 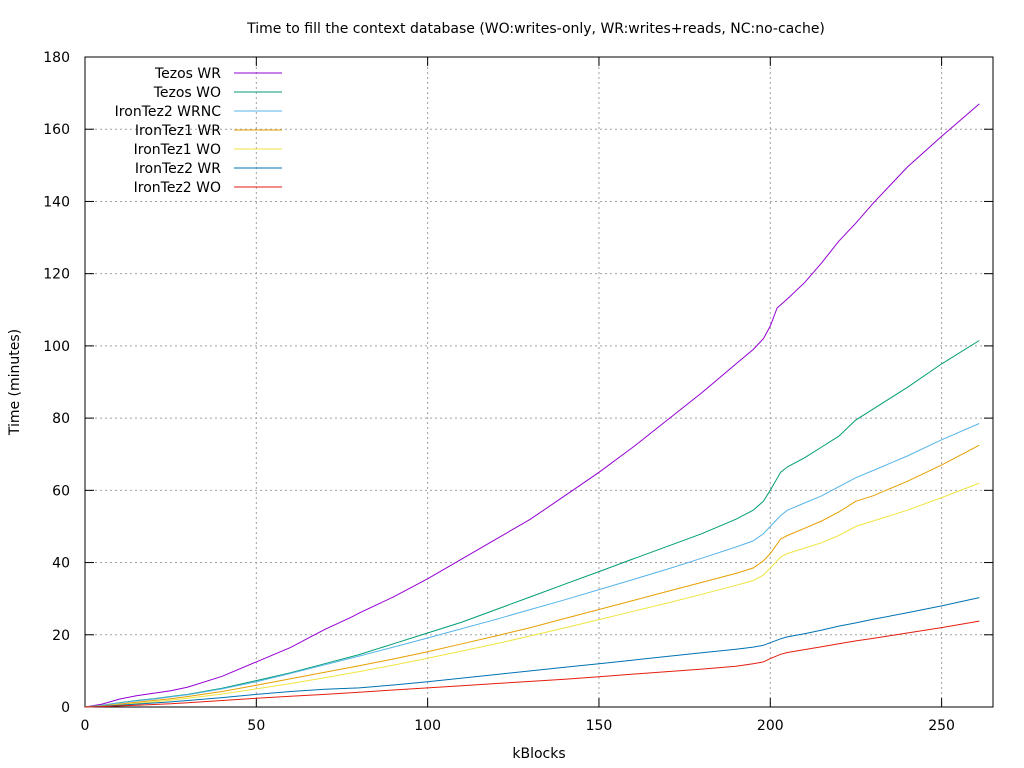 What do you see at coordinates (56, 347) in the screenshot?
I see `y-tick-label: 100` at bounding box center [56, 347].